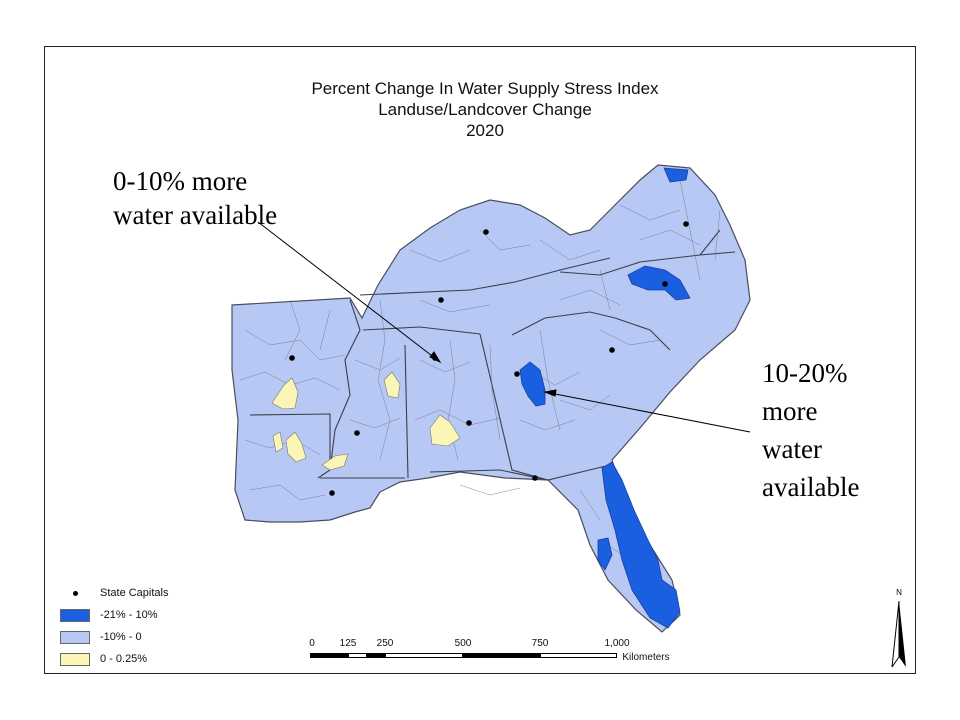  I want to click on legend-label-high: -21% - 10%, so click(129, 615).